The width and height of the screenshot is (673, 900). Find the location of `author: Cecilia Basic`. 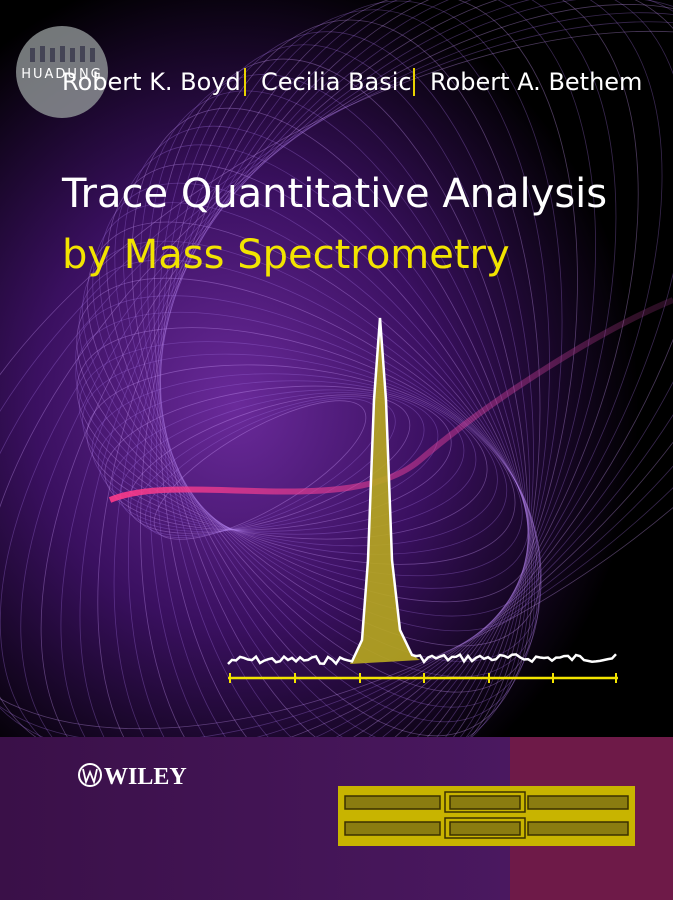

author: Cecilia Basic is located at coordinates (336, 82).